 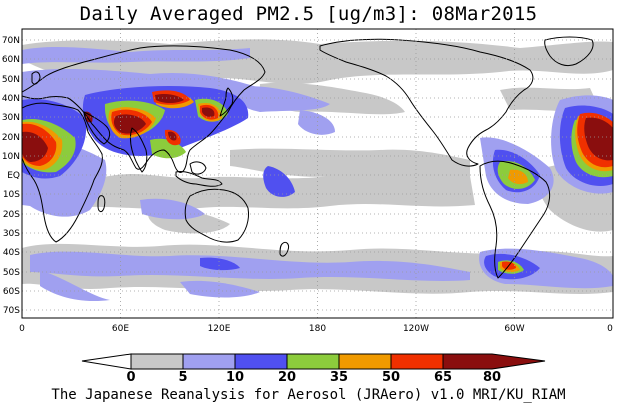 I want to click on lon-label: 60W, so click(x=514, y=329).